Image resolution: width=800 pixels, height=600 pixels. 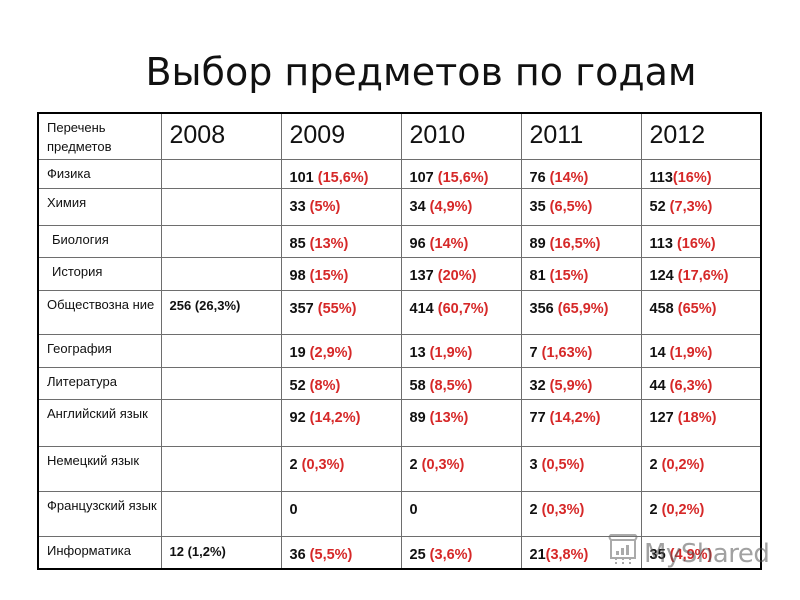 I want to click on subject-name: Обществозна ние, so click(x=99, y=312).